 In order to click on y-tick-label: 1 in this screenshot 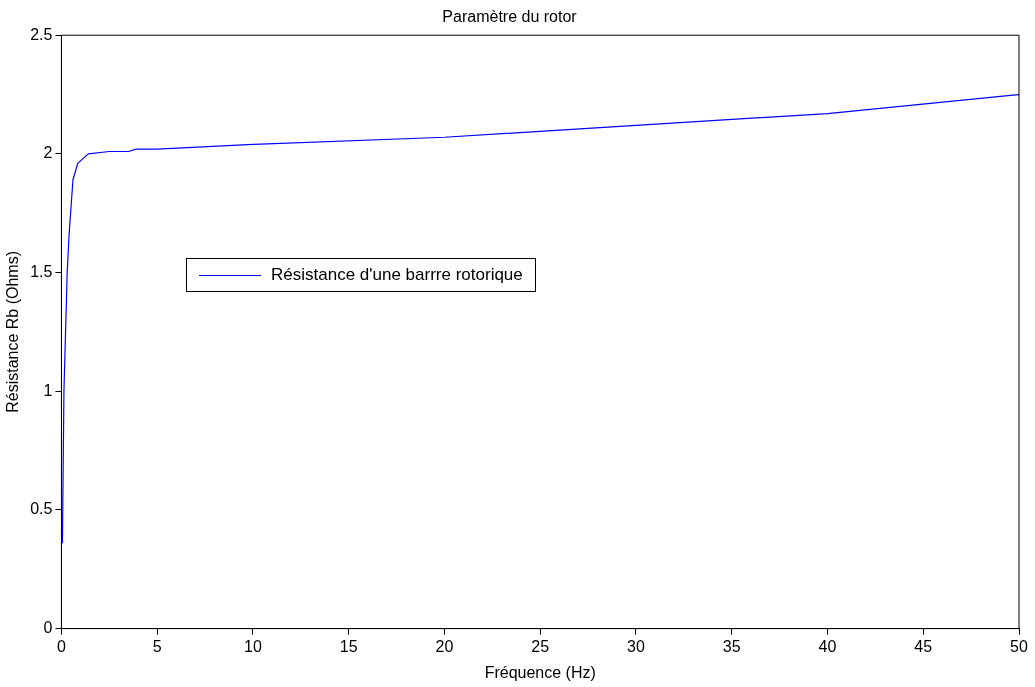, I will do `click(48, 390)`.